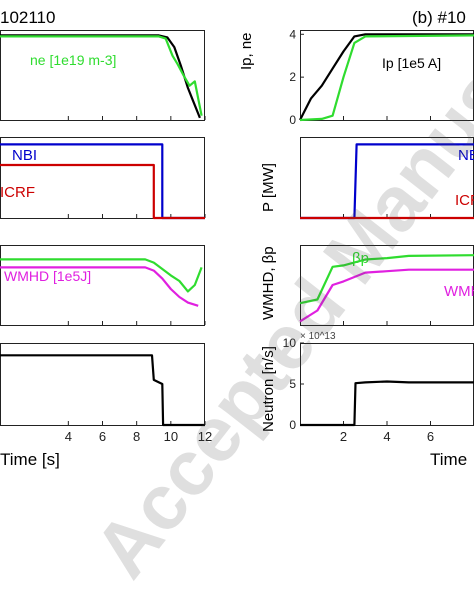  I want to click on xtick-label-1-1: 4, so click(386, 436).